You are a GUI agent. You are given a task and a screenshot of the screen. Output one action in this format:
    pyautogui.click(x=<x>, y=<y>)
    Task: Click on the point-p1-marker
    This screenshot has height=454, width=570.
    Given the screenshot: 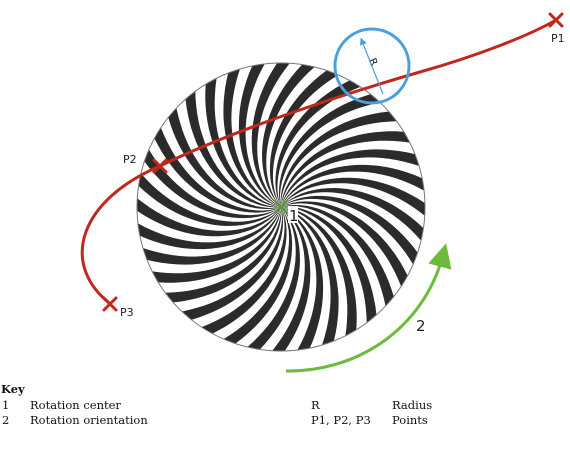 What is the action you would take?
    pyautogui.click(x=556, y=20)
    